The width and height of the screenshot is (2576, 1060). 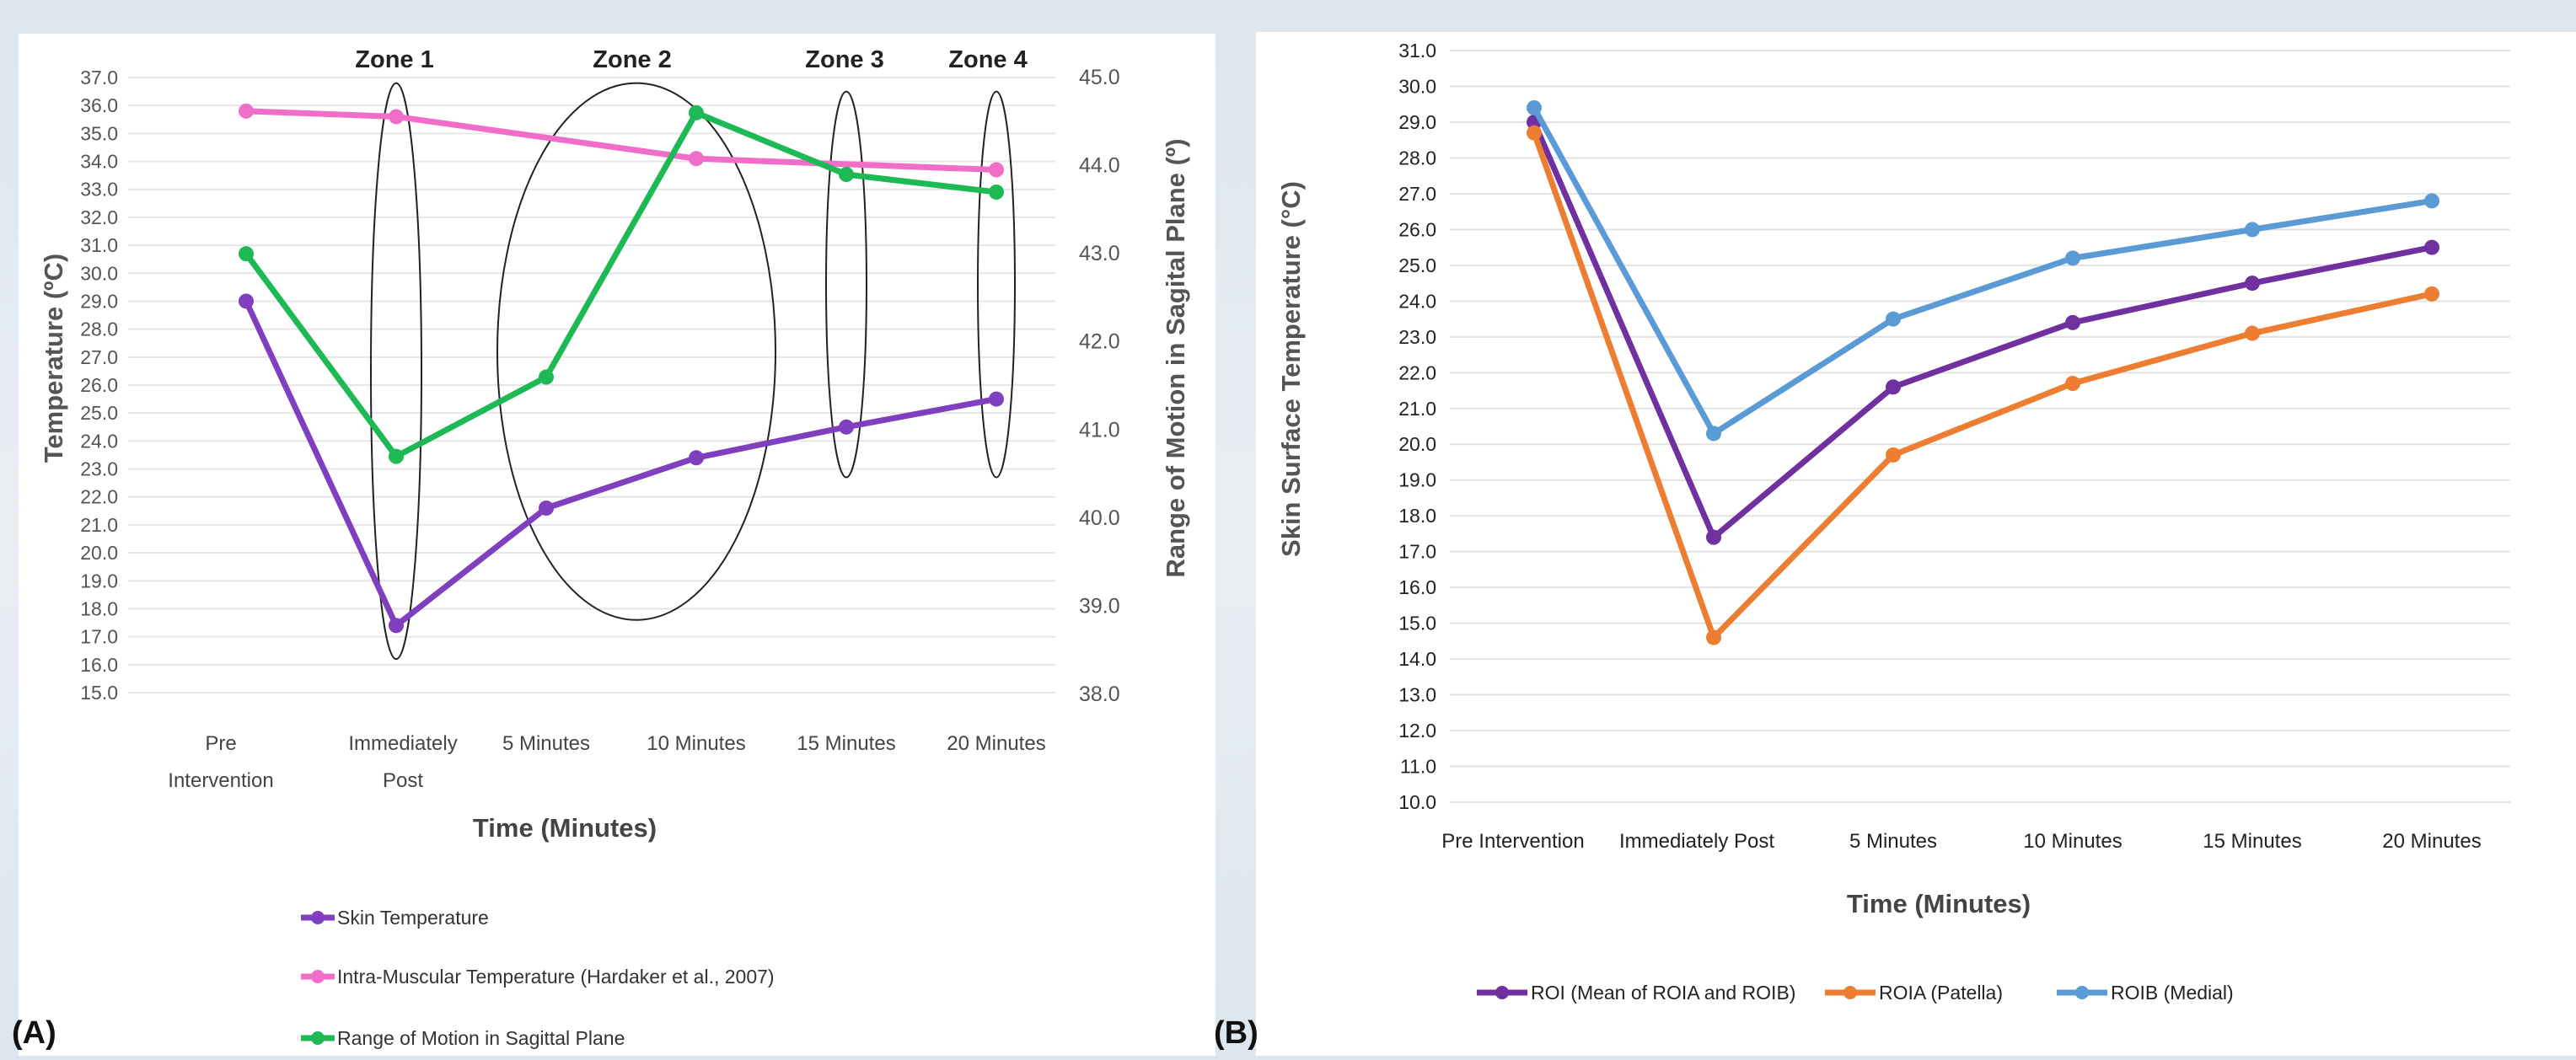 What do you see at coordinates (1417, 158) in the screenshot?
I see `b-y-tick-label: 28.0` at bounding box center [1417, 158].